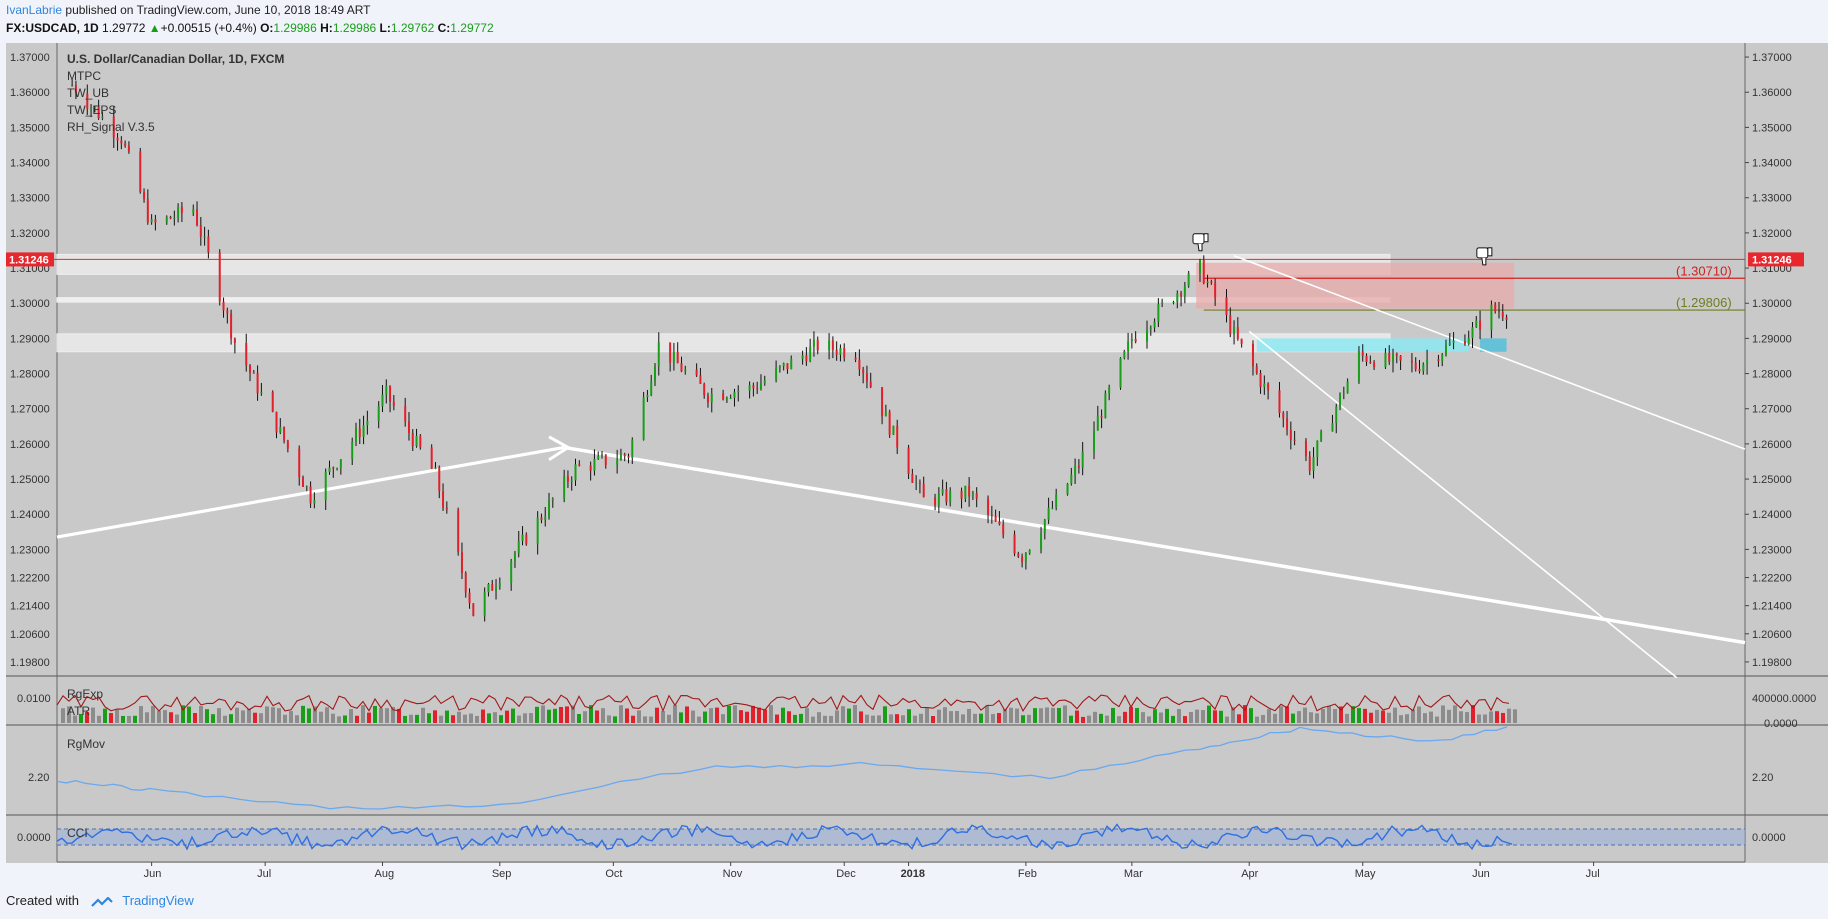 This screenshot has width=1828, height=919. What do you see at coordinates (913, 874) in the screenshot?
I see `x-tick-label: 2018` at bounding box center [913, 874].